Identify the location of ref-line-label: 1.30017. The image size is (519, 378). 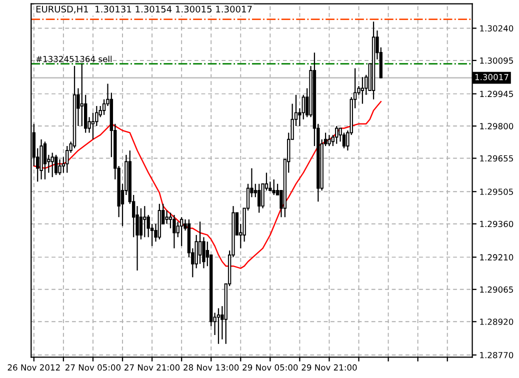
(491, 77).